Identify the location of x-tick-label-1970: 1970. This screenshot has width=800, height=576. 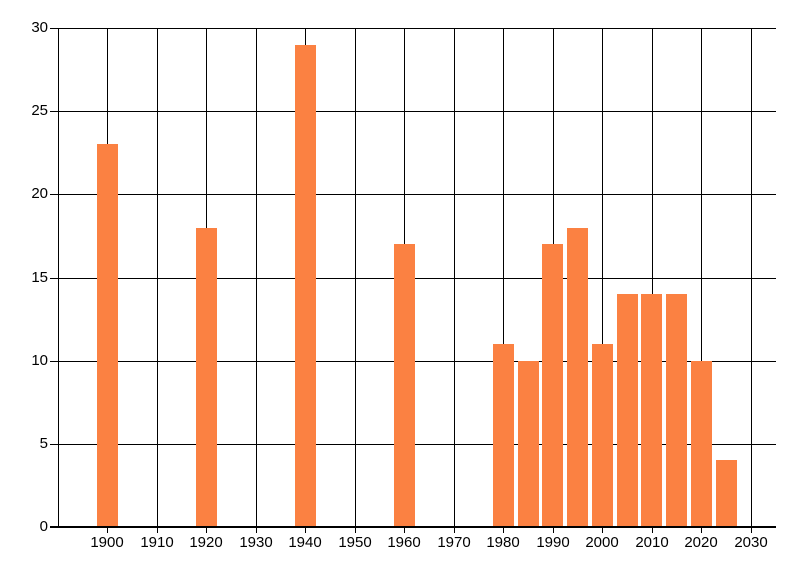
(454, 542).